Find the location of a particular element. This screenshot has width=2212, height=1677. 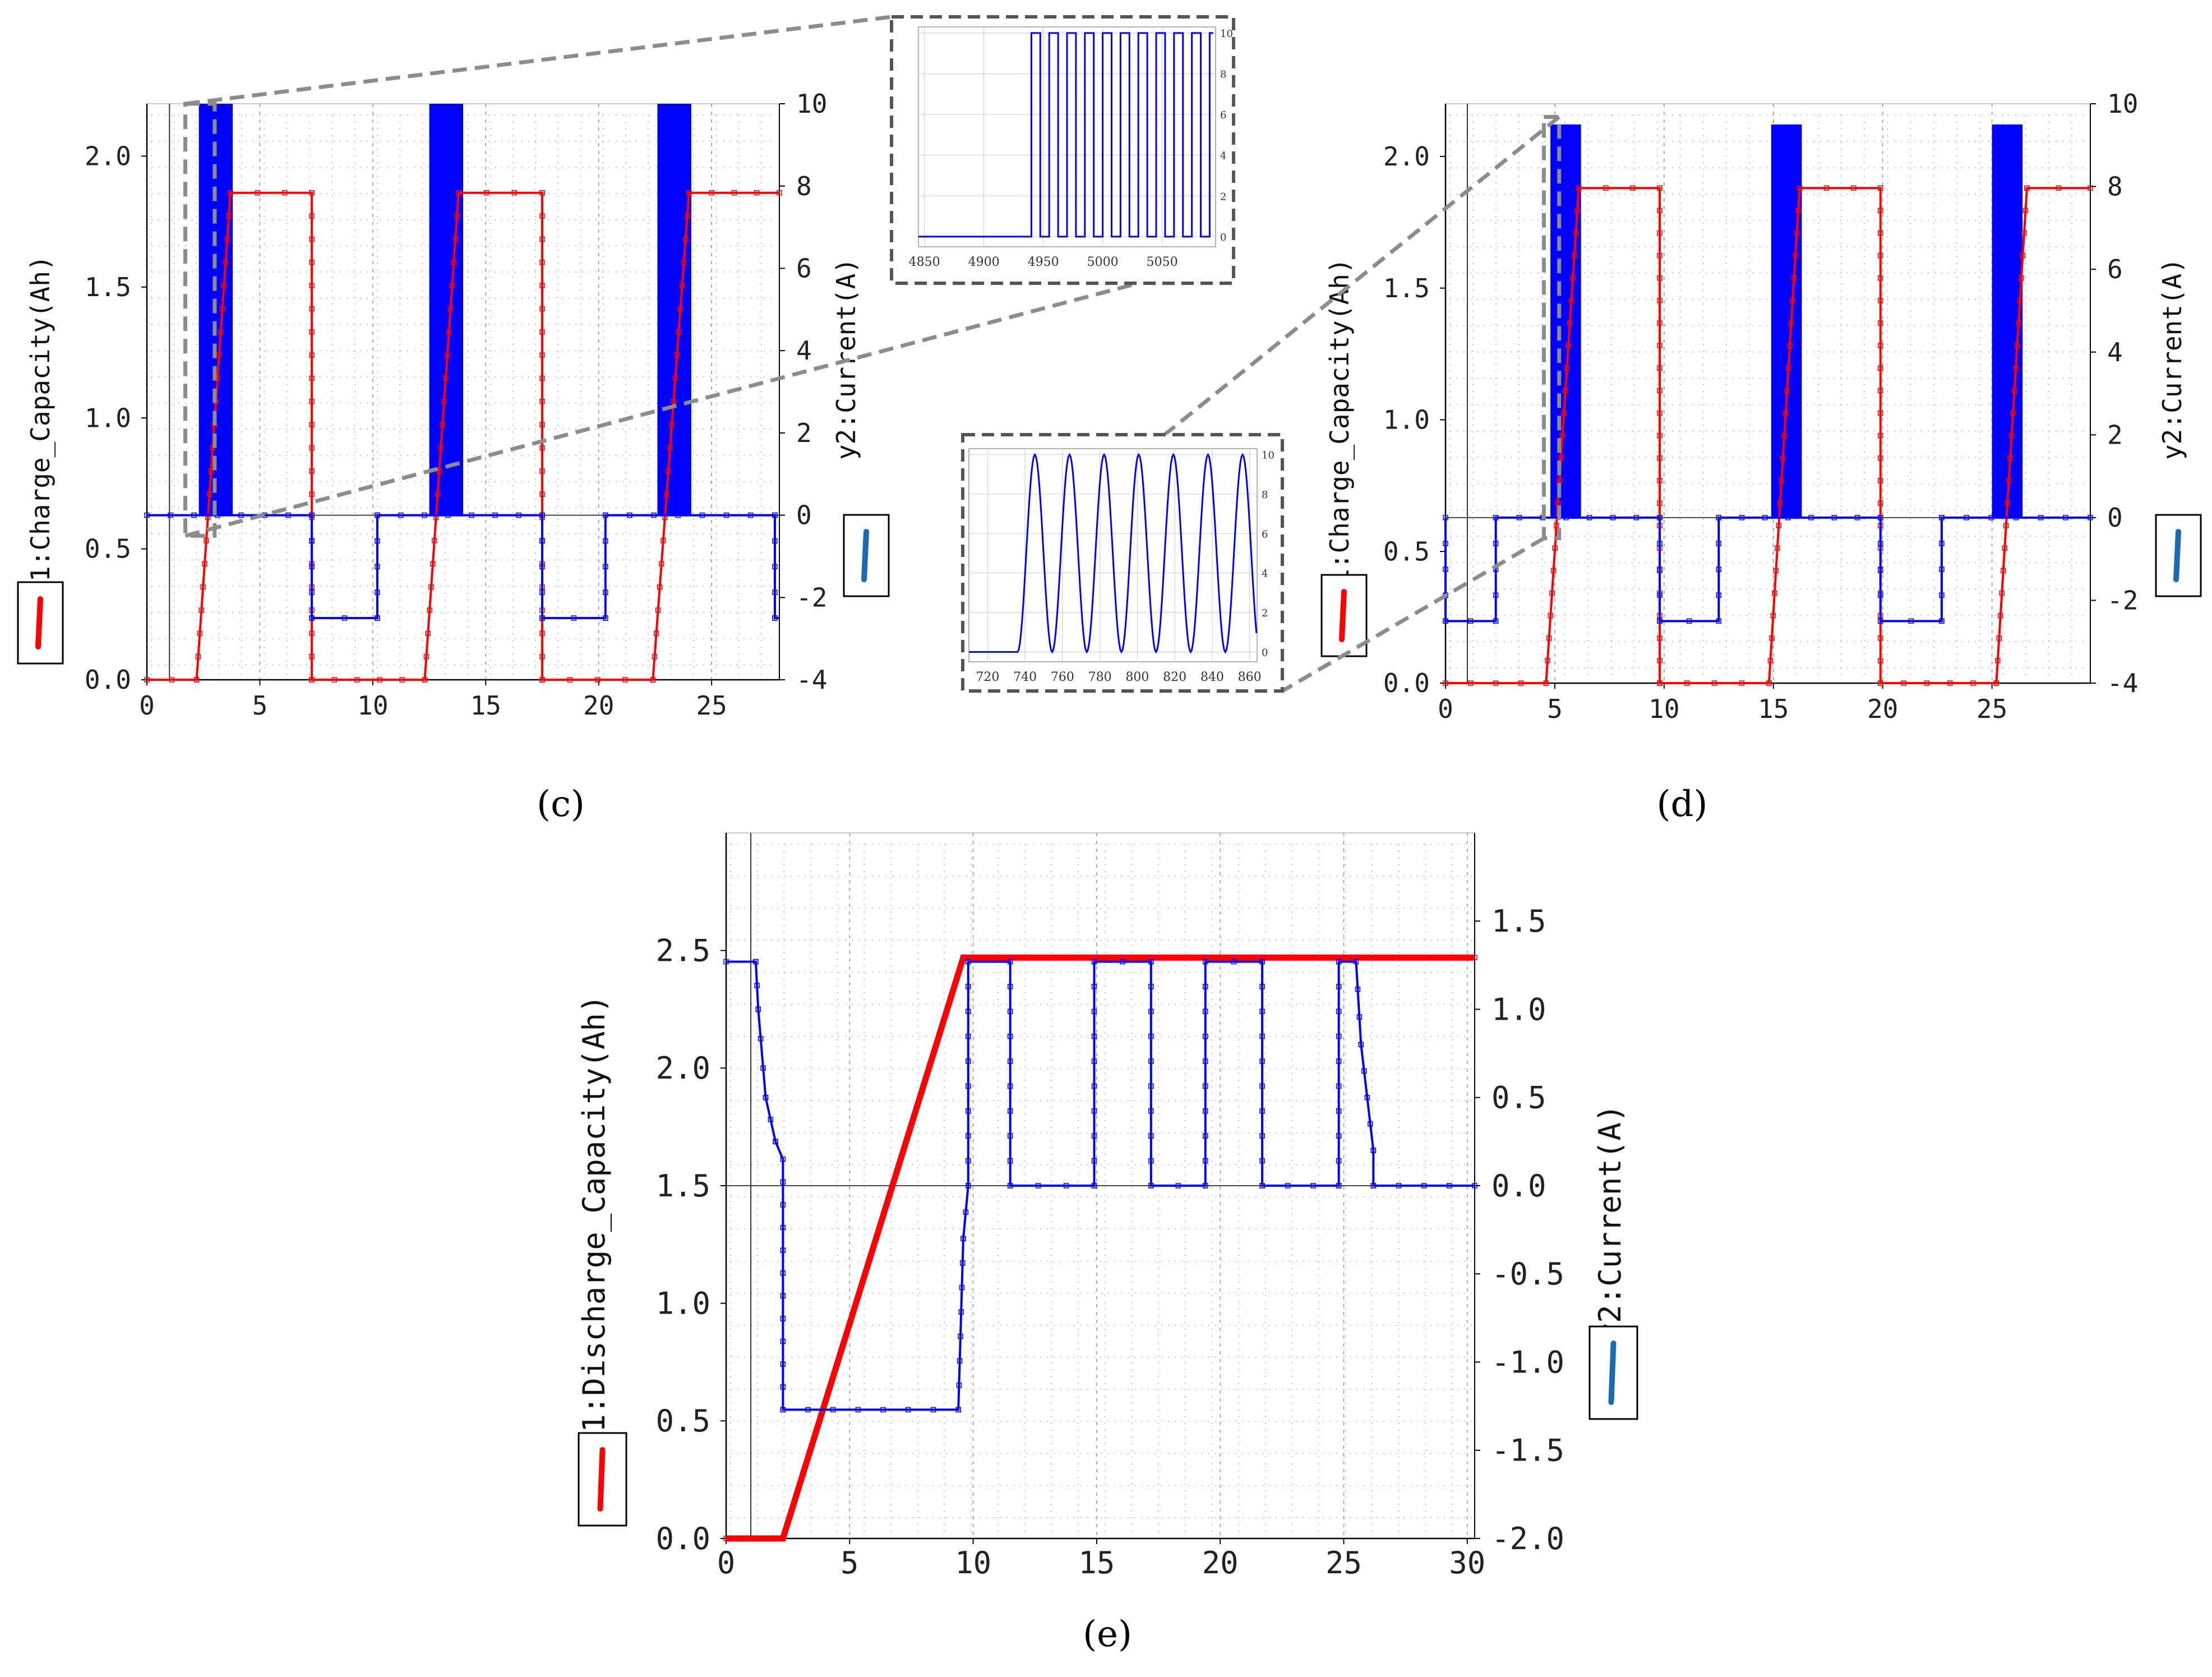

inset-x-tick-label: 740 is located at coordinates (1025, 677).